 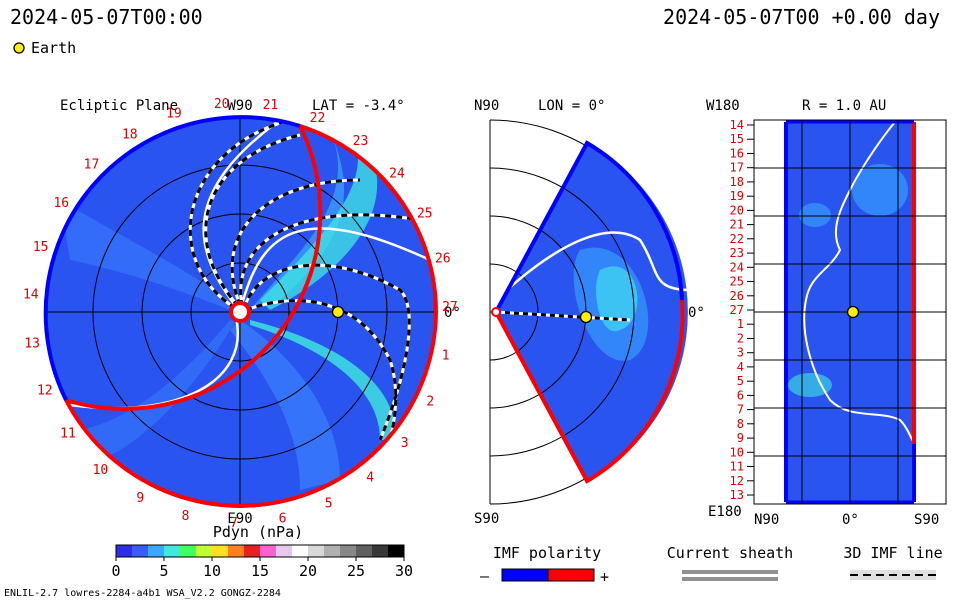 What do you see at coordinates (405, 443) in the screenshot?
I see `carrington-number: 3` at bounding box center [405, 443].